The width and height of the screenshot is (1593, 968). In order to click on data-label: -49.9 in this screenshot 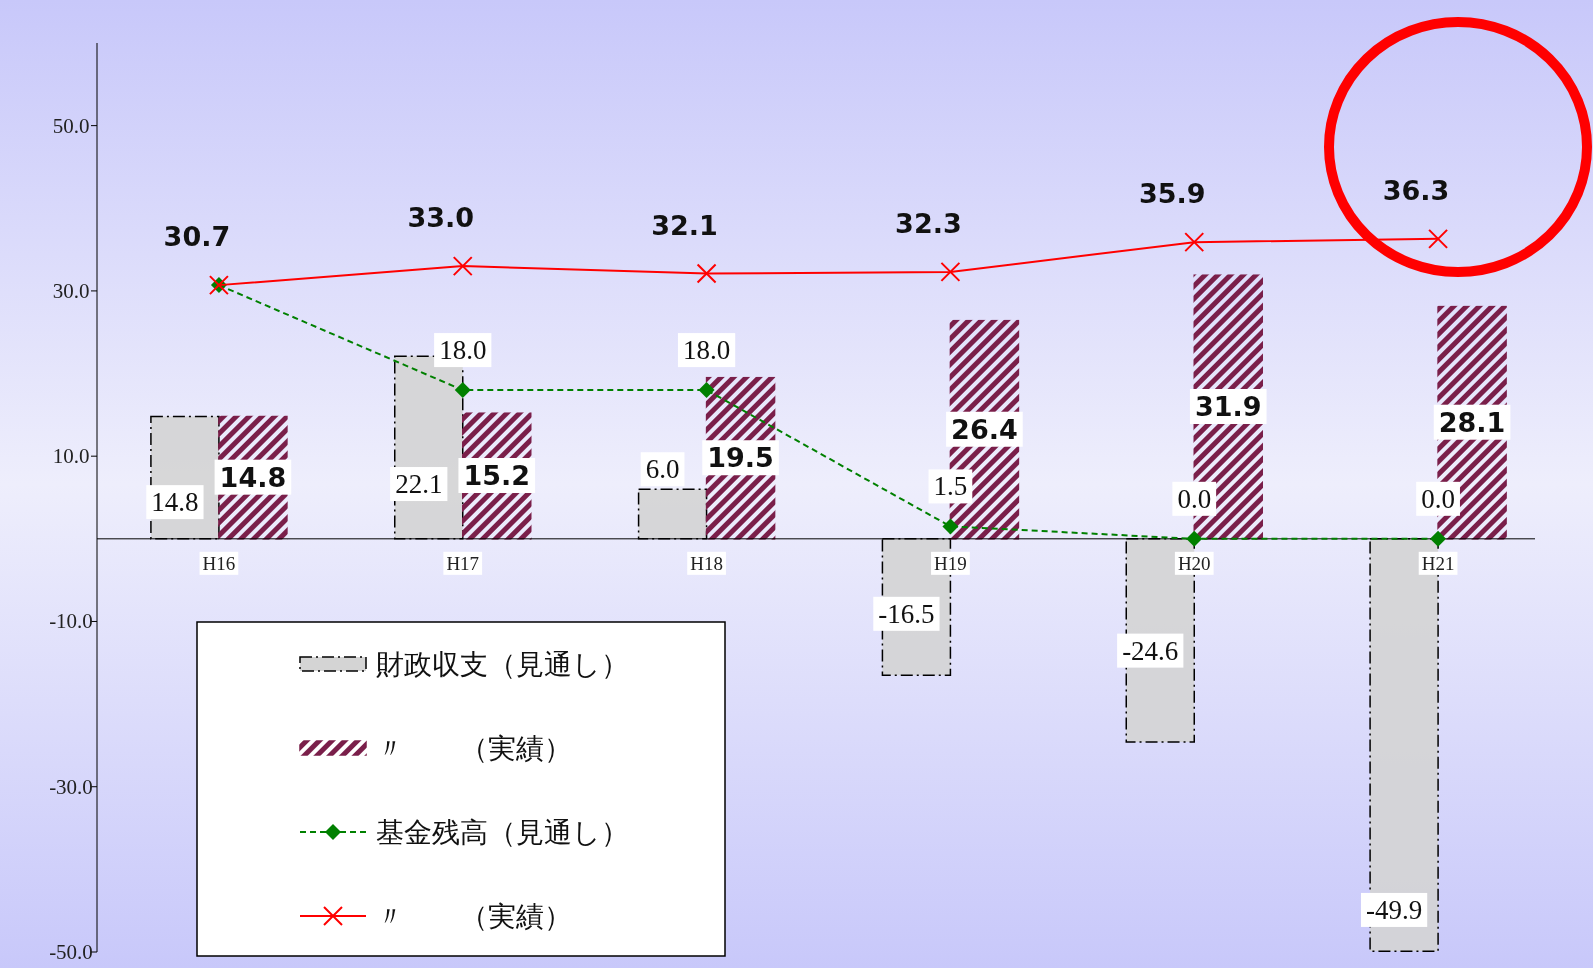, I will do `click(1394, 909)`.